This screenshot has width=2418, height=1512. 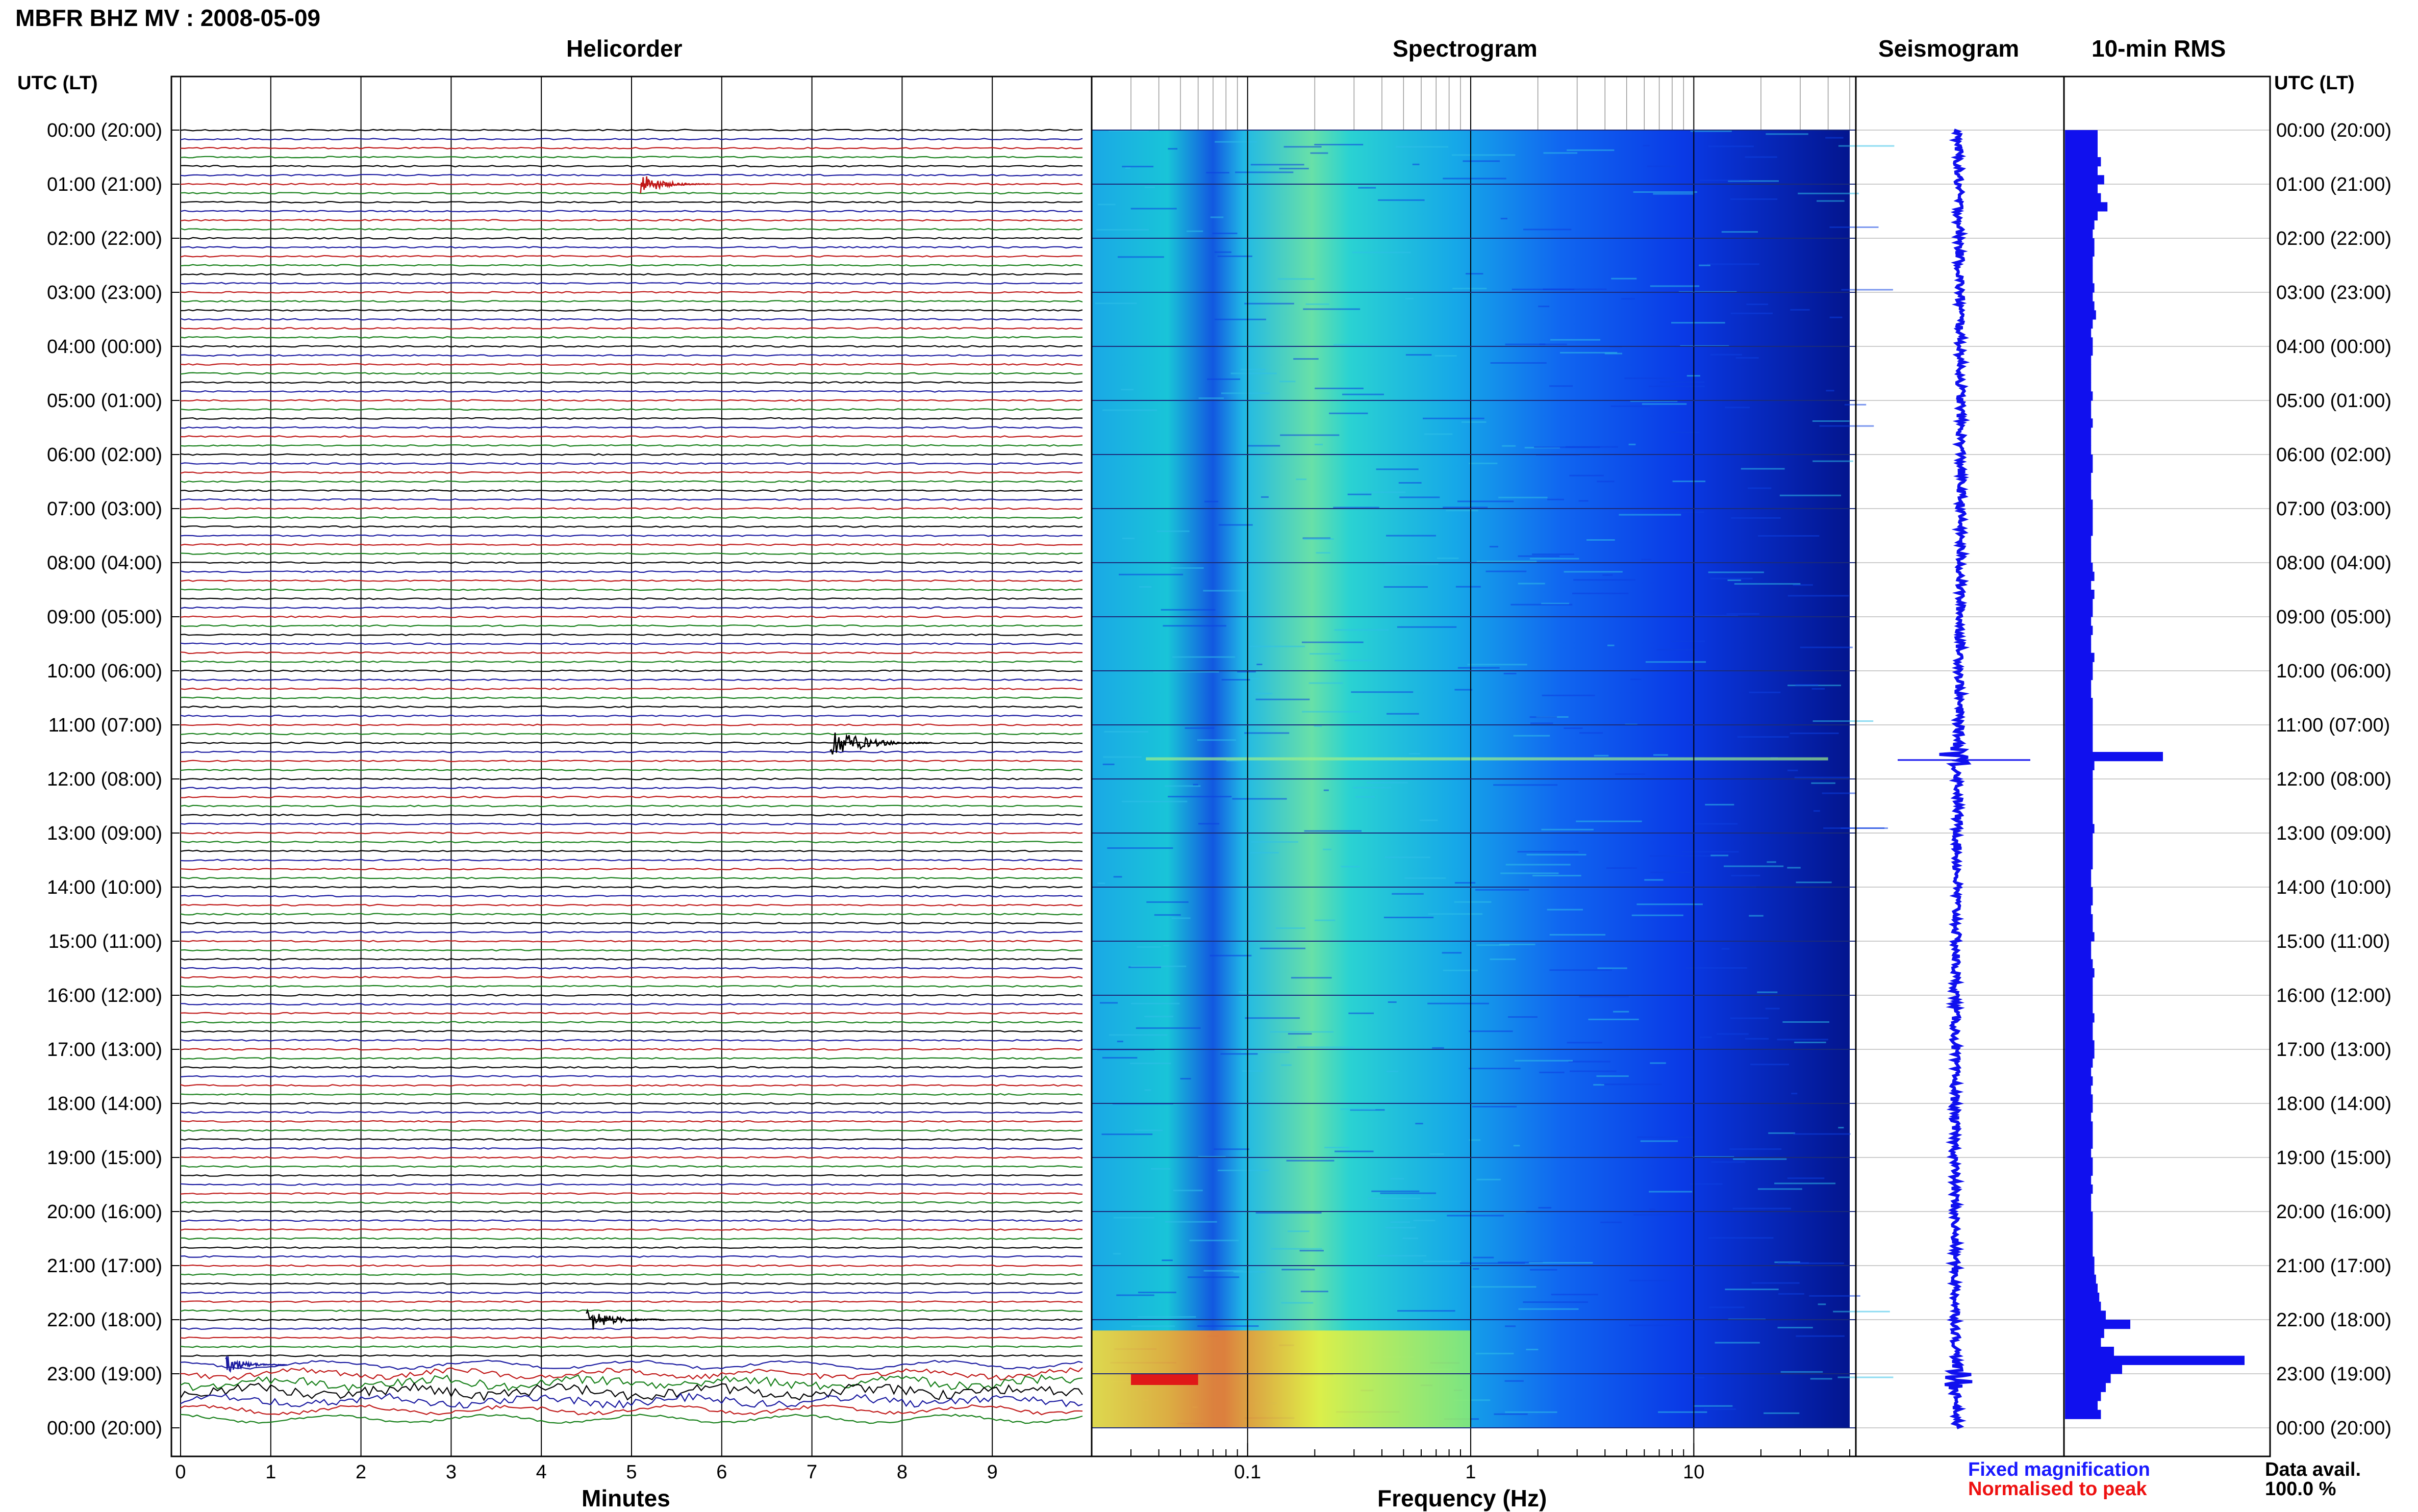 I want to click on hour-label-right: 04:00 (00:00), so click(x=2334, y=347).